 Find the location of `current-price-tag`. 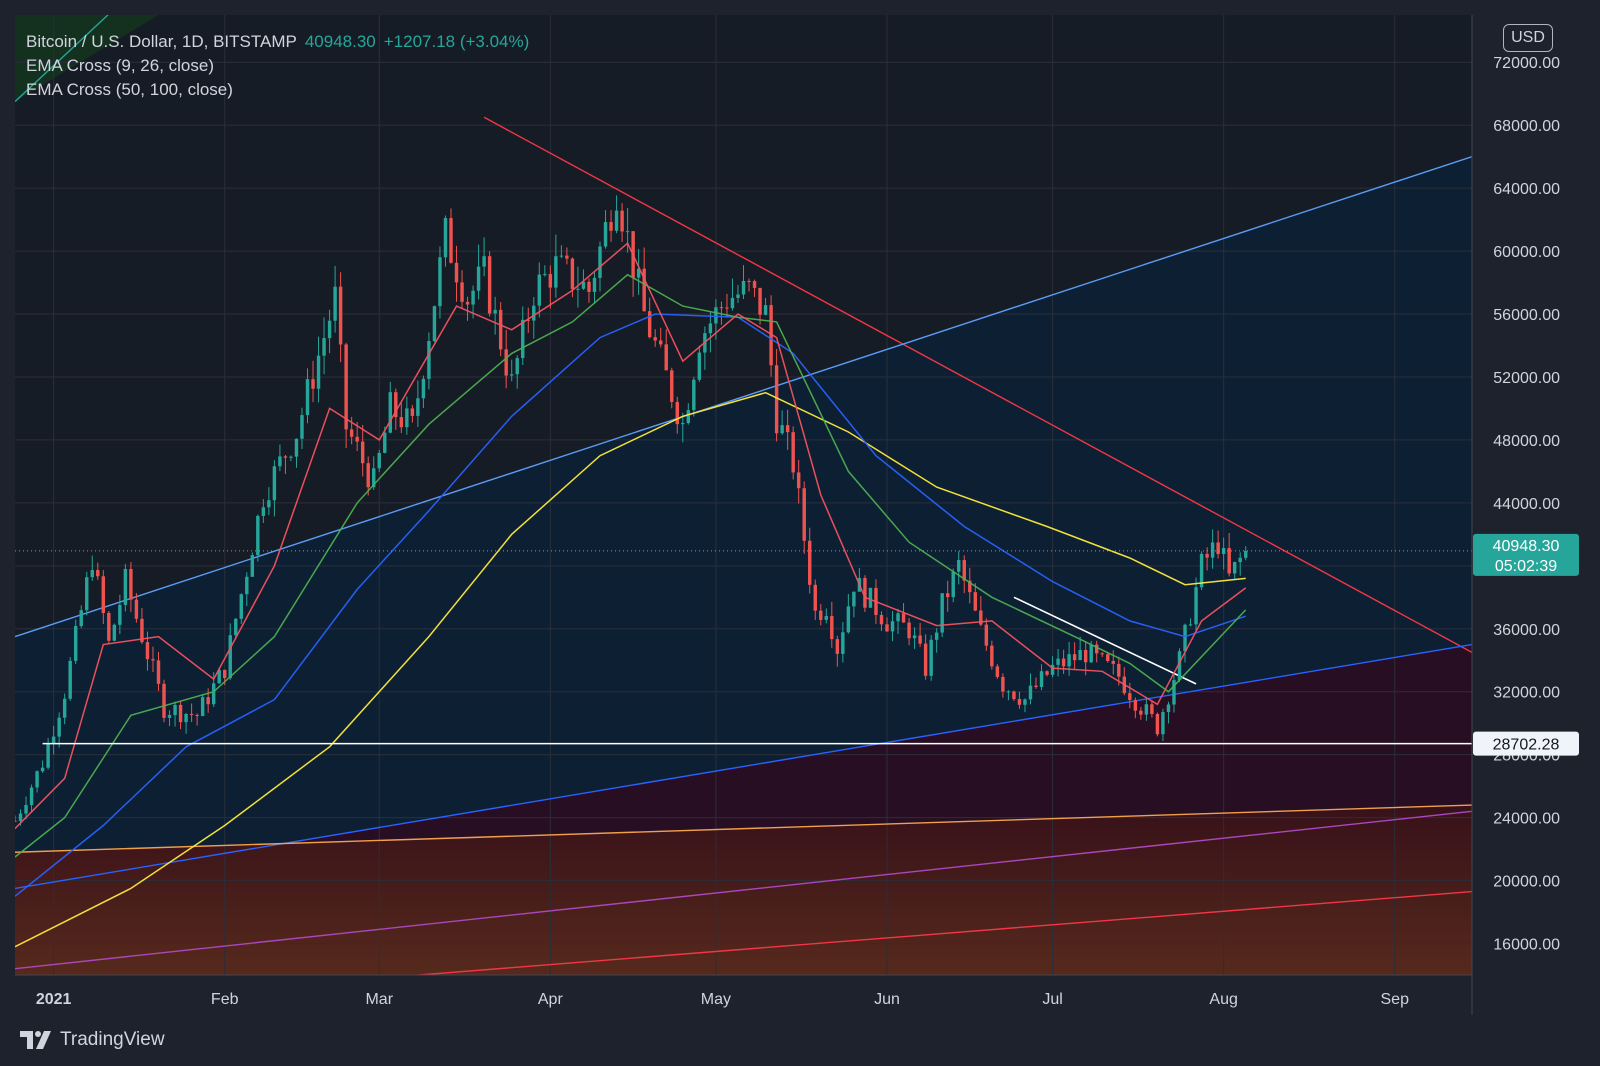

current-price-tag is located at coordinates (1526, 554).